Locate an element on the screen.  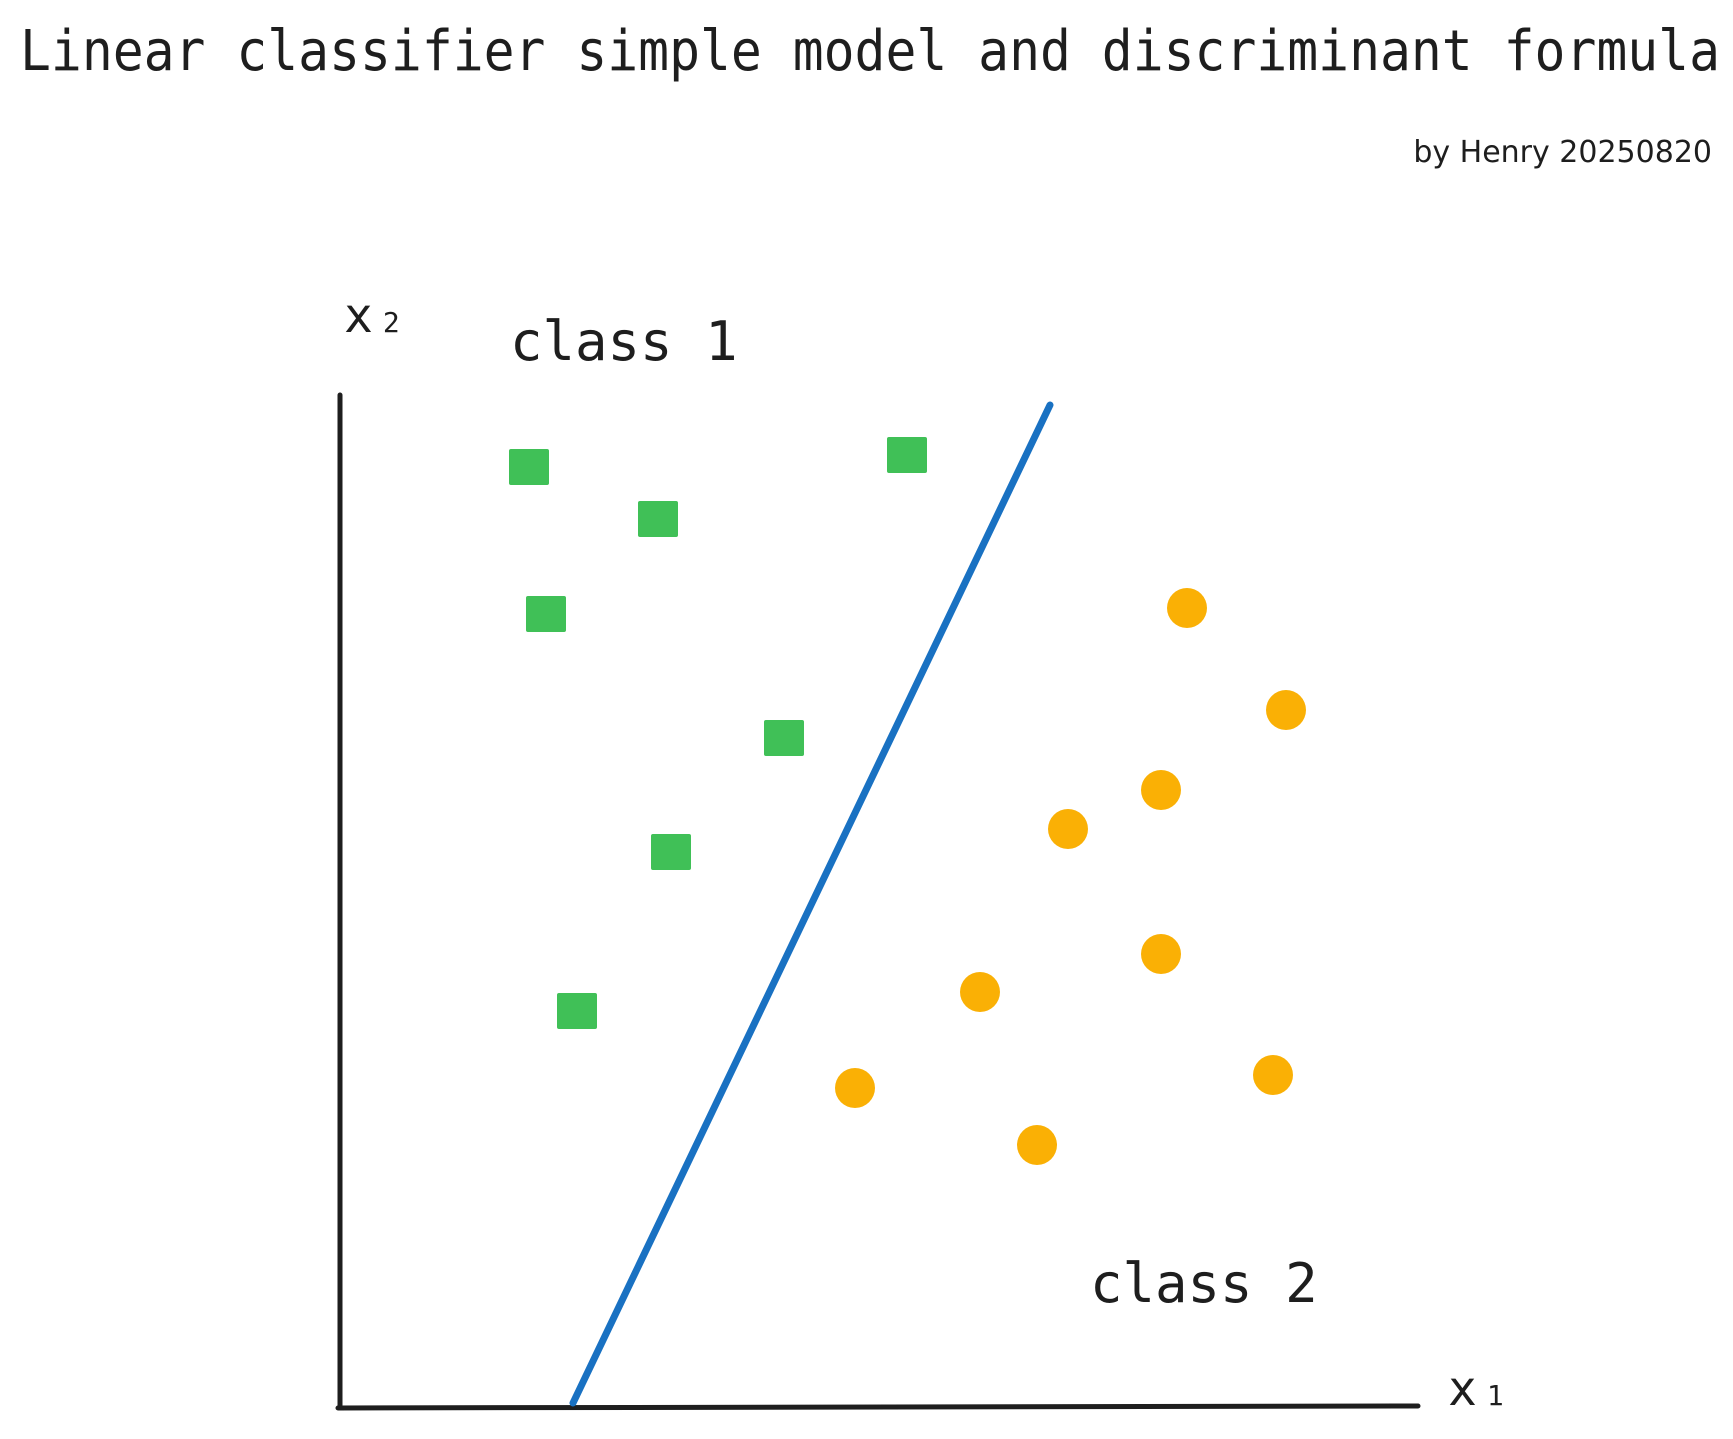
author-credit: by Henry 20250820 is located at coordinates (1562, 152).